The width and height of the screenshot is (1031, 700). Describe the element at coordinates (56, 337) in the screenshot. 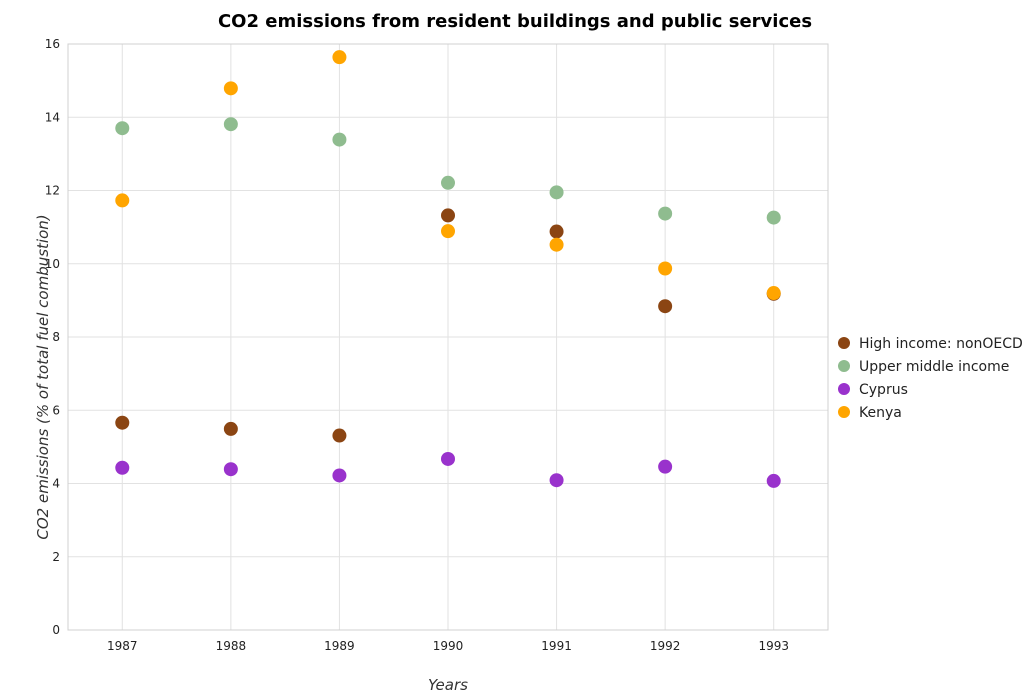

I see `y-tick-label: 8` at that location.